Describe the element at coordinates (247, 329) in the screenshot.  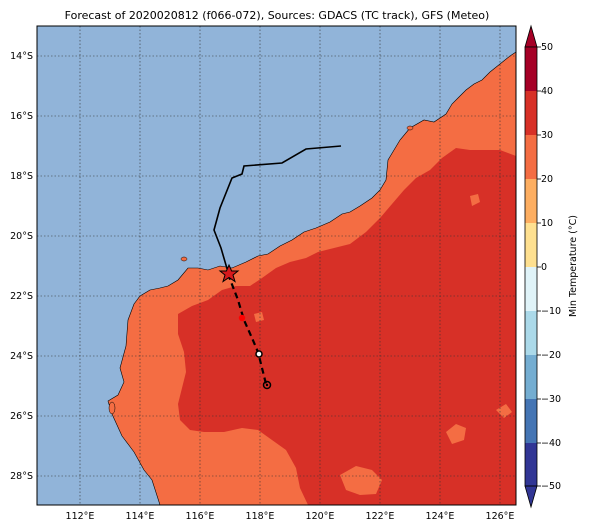
I see `forecast-track-line` at that location.